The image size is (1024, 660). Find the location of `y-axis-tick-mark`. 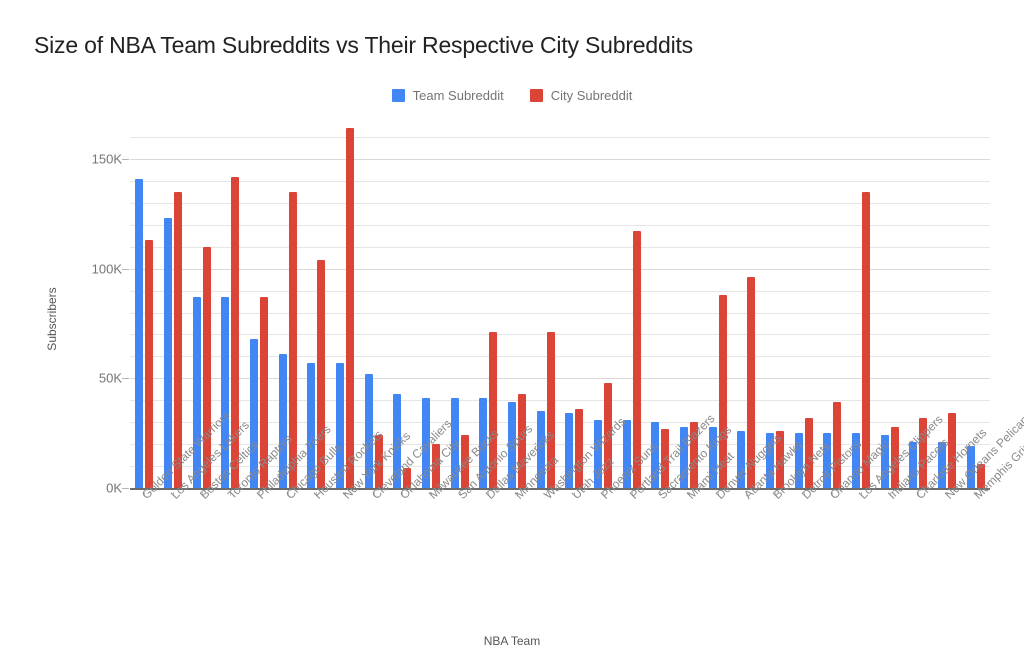

y-axis-tick-mark is located at coordinates (125, 269).